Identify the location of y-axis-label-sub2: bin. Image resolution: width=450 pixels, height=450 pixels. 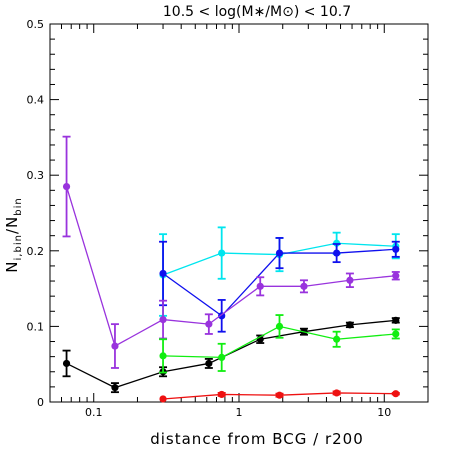
(18, 206).